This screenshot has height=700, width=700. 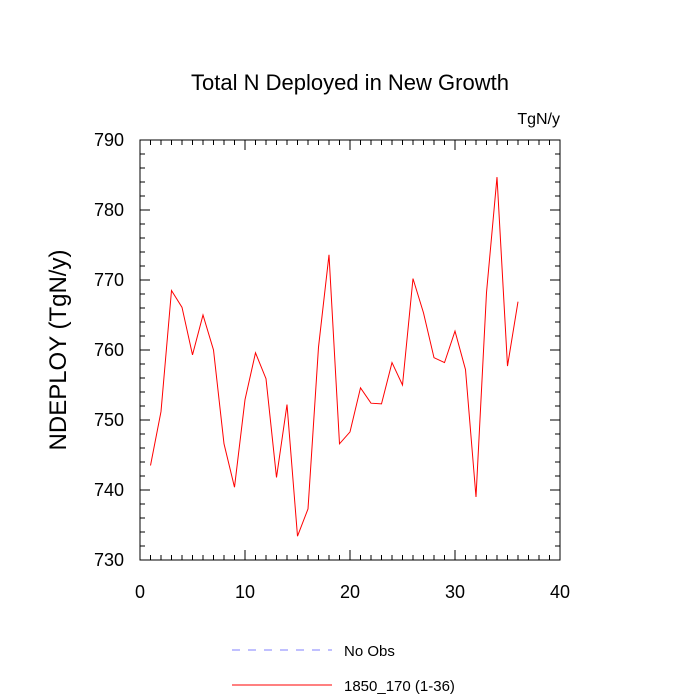 I want to click on x-tick-label: 40, so click(x=560, y=592).